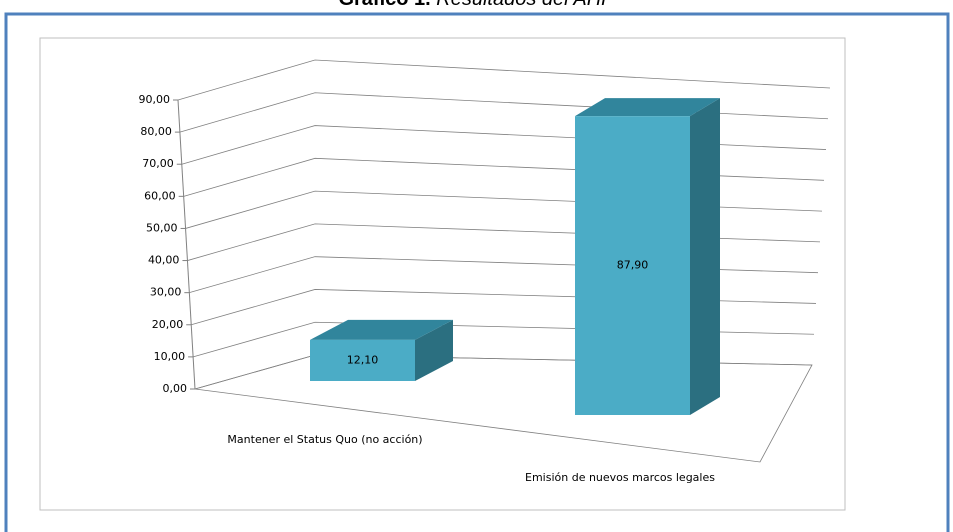 The height and width of the screenshot is (532, 953). I want to click on y-tick-label: 20,00, so click(168, 324).